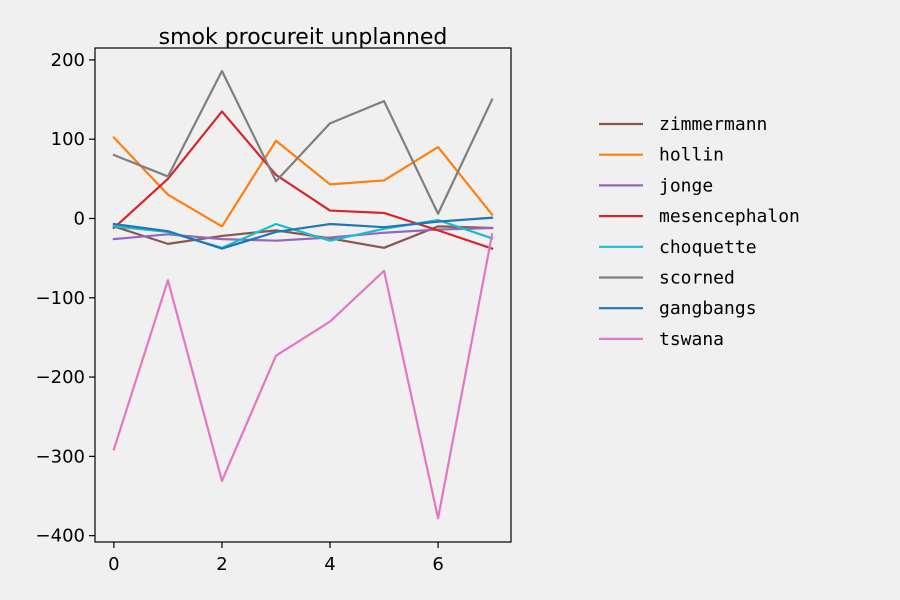 This screenshot has width=900, height=600. I want to click on y-tick-label: −200, so click(60, 377).